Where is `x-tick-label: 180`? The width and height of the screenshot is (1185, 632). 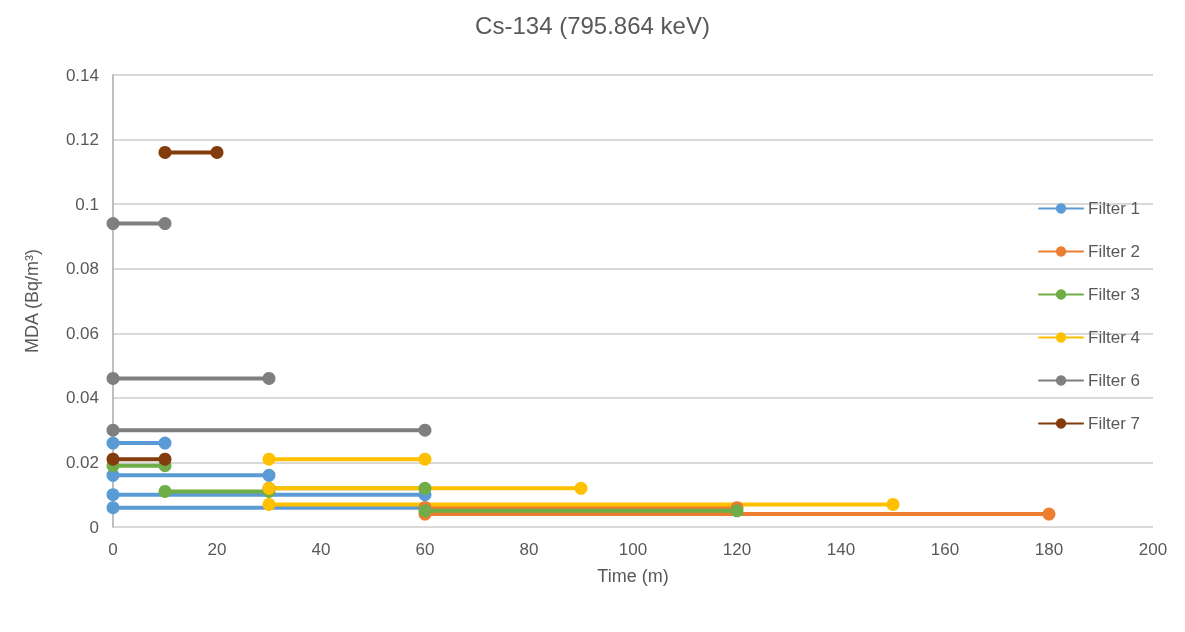 x-tick-label: 180 is located at coordinates (1049, 549).